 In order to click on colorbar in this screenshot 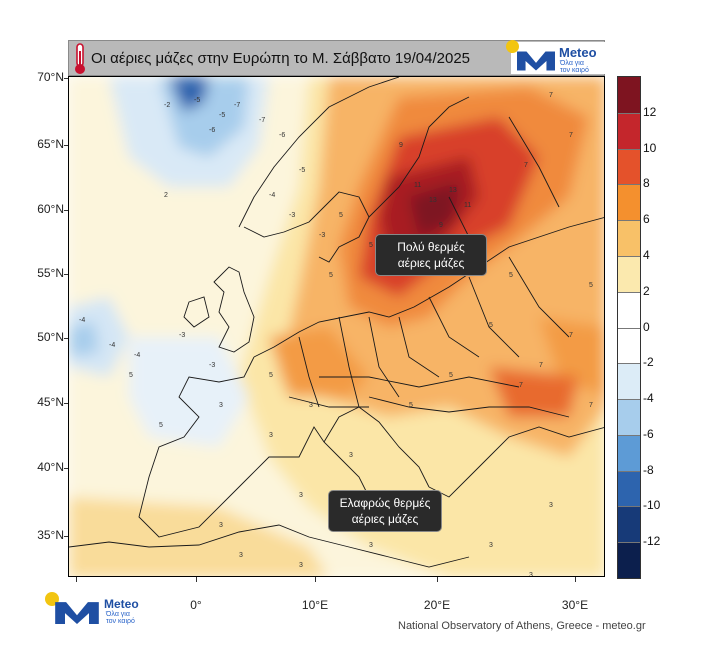, I will do `click(629, 327)`.